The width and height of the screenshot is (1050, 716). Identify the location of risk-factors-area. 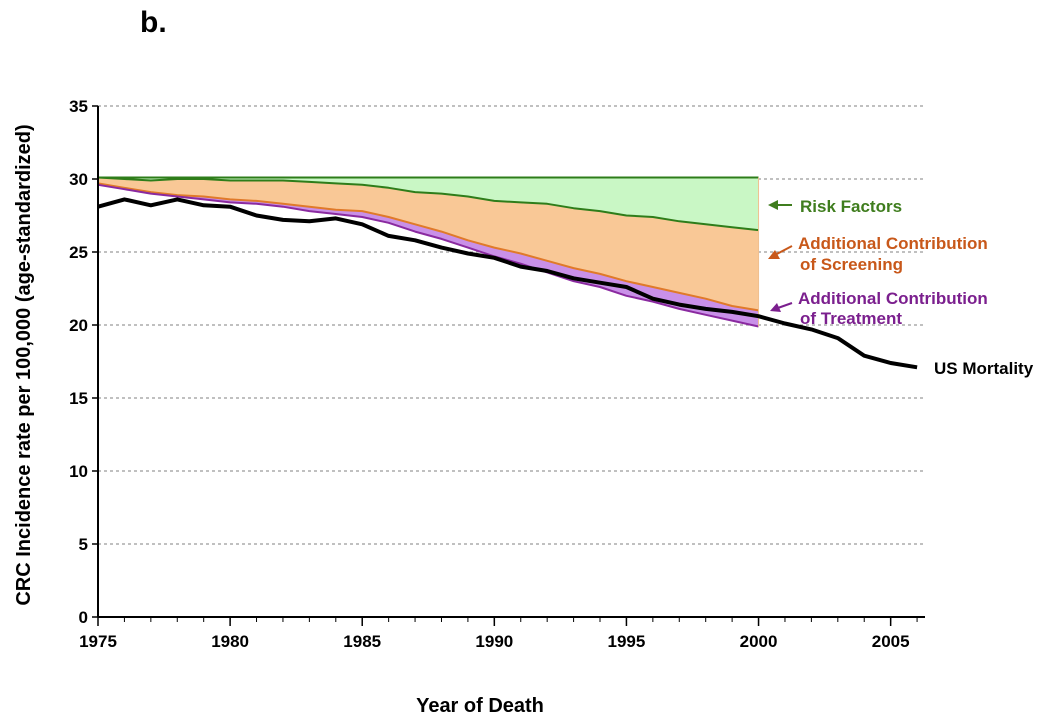
(428, 204).